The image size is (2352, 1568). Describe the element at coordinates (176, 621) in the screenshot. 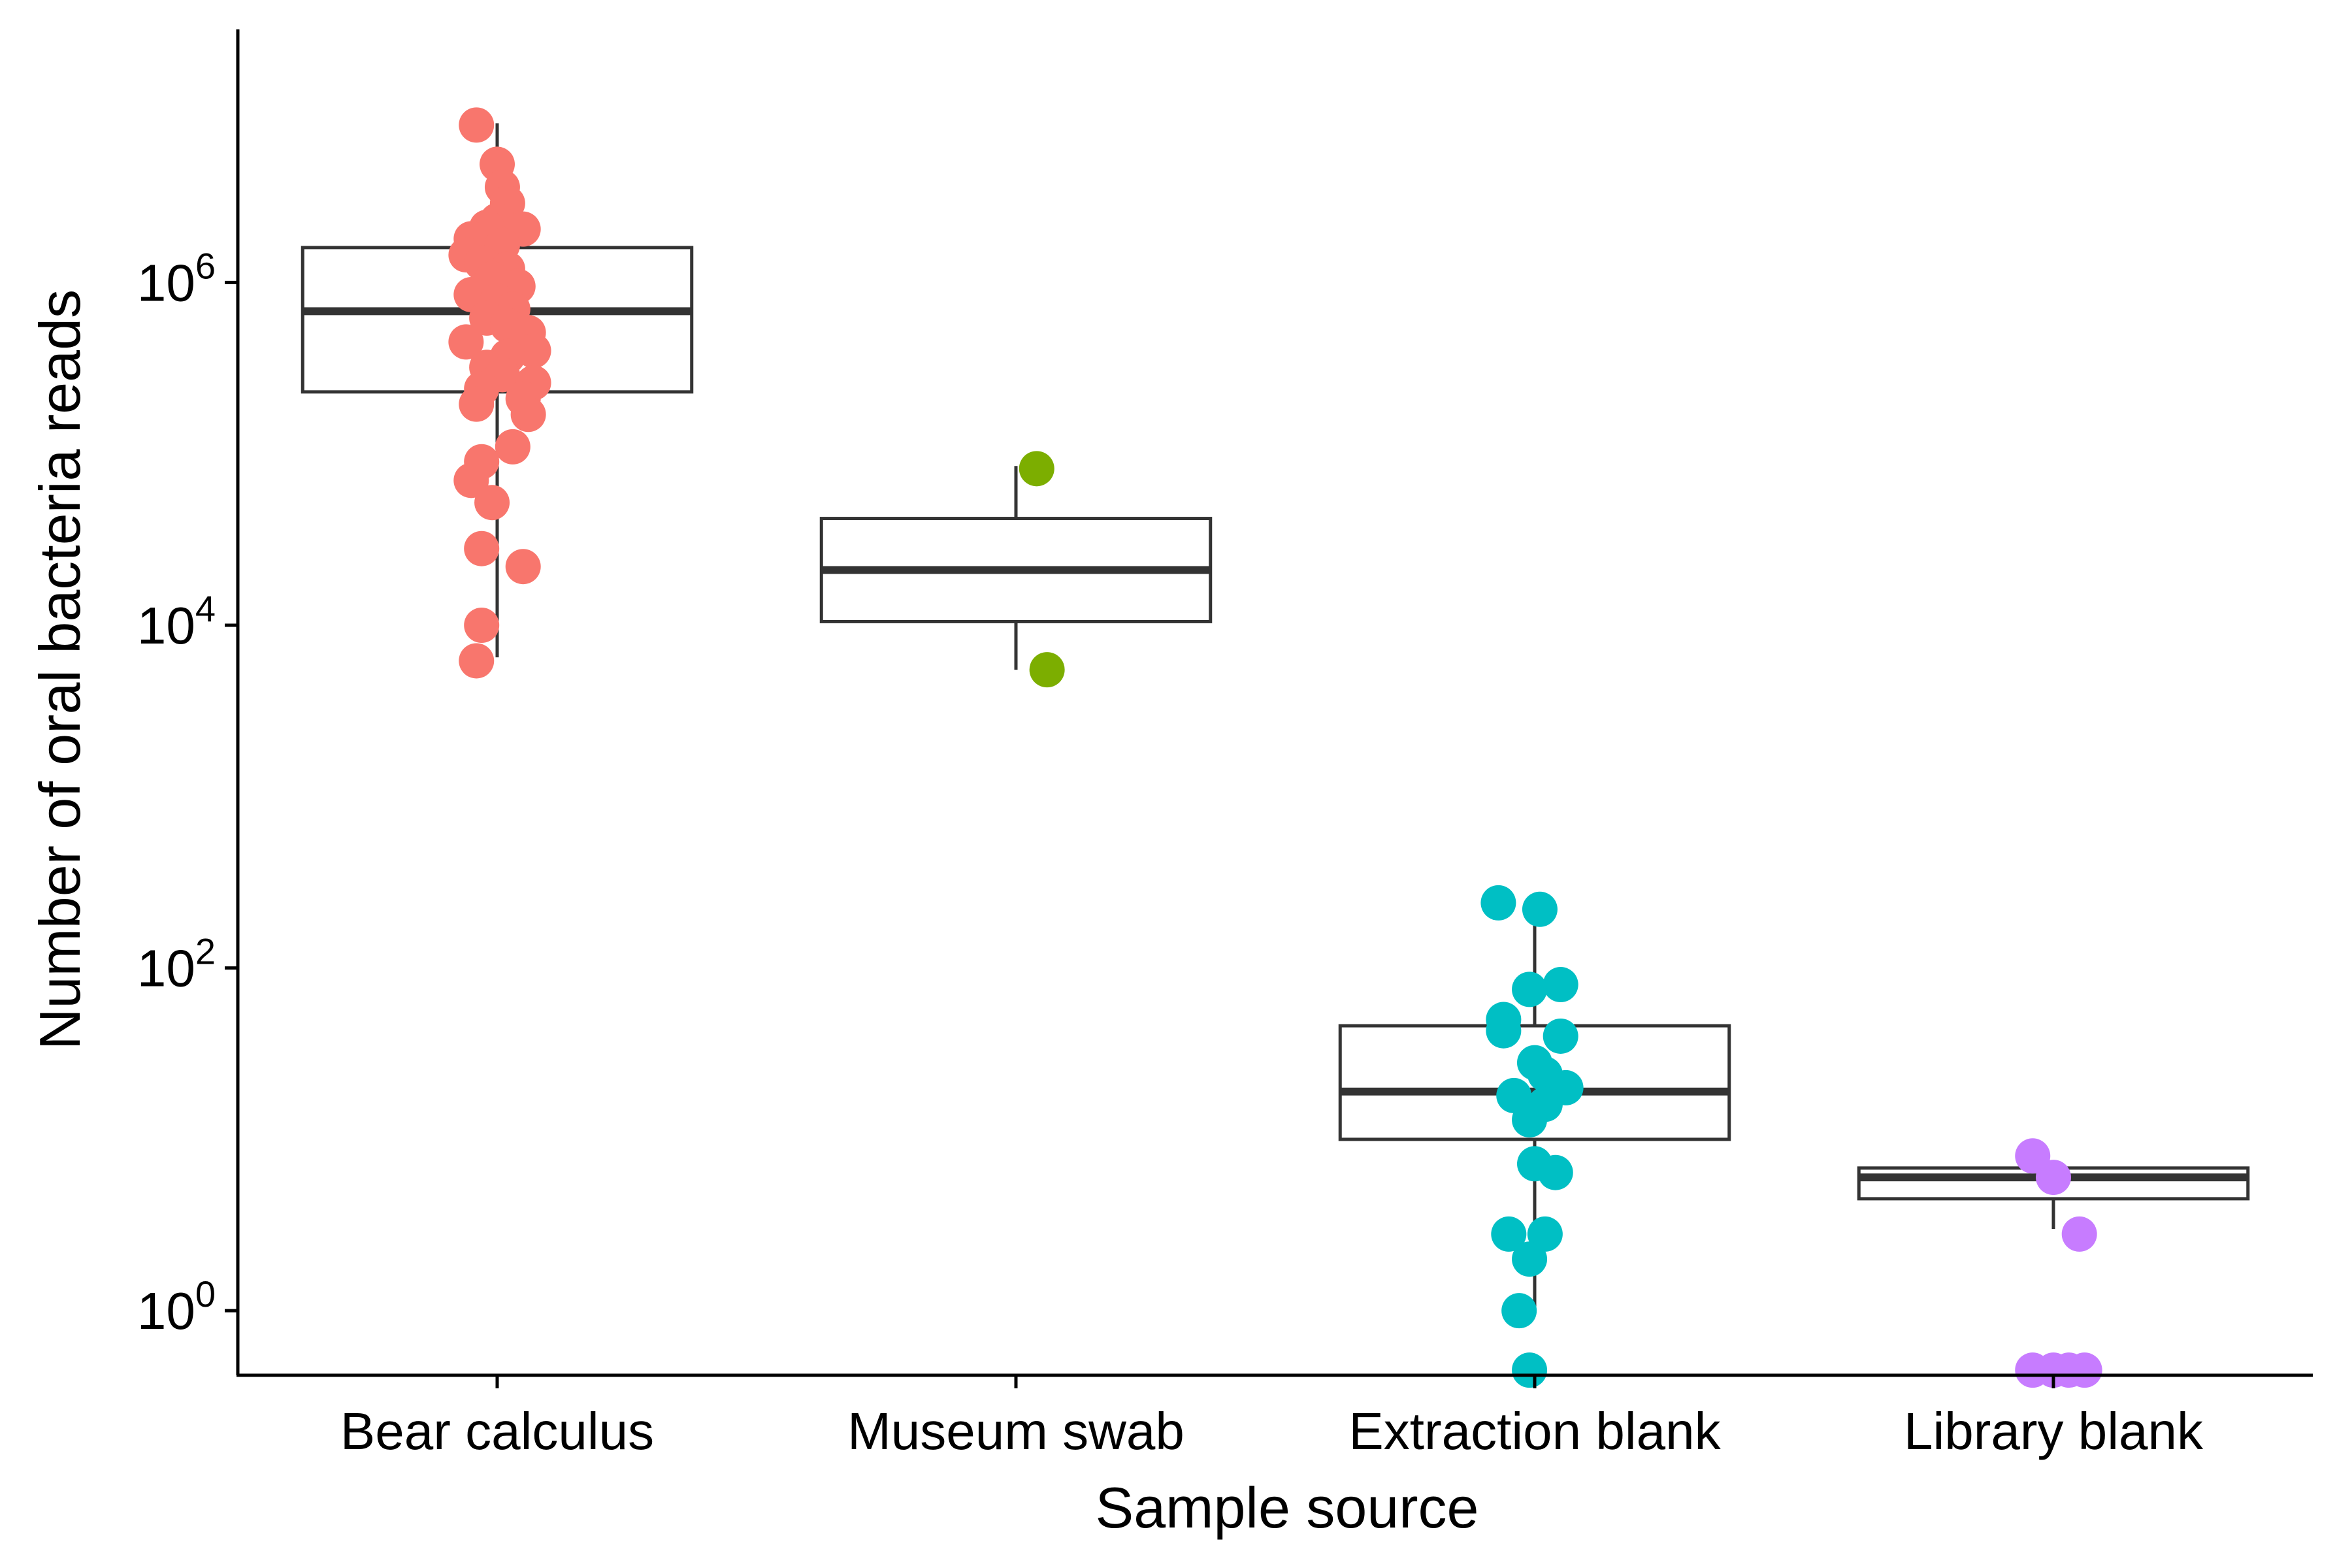

I see `y-tick-label: 10⁴` at that location.